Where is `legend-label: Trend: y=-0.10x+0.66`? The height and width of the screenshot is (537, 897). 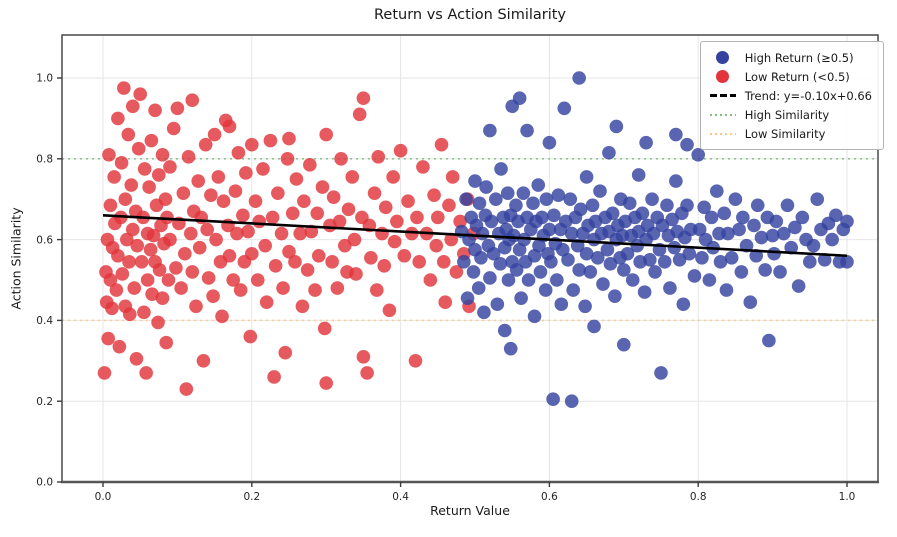 legend-label: Trend: y=-0.10x+0.66 is located at coordinates (808, 95).